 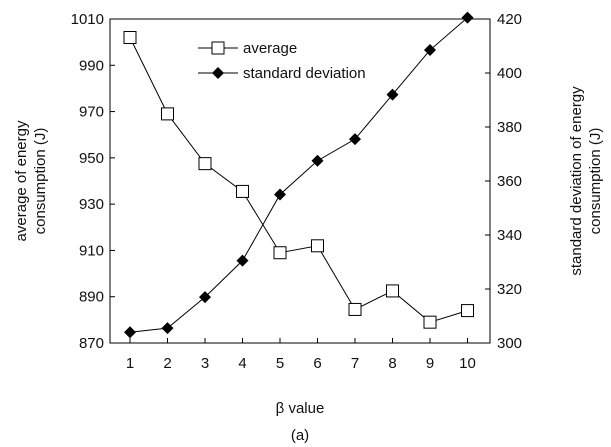 I want to click on legend-item-standard-deviation: standard deviation, so click(x=282, y=73).